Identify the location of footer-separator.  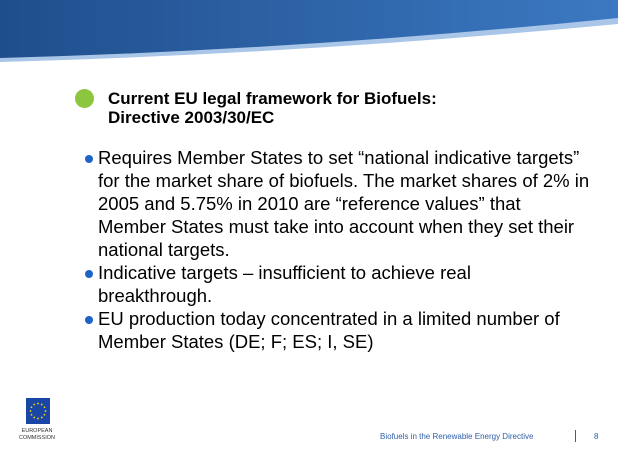
(575, 436).